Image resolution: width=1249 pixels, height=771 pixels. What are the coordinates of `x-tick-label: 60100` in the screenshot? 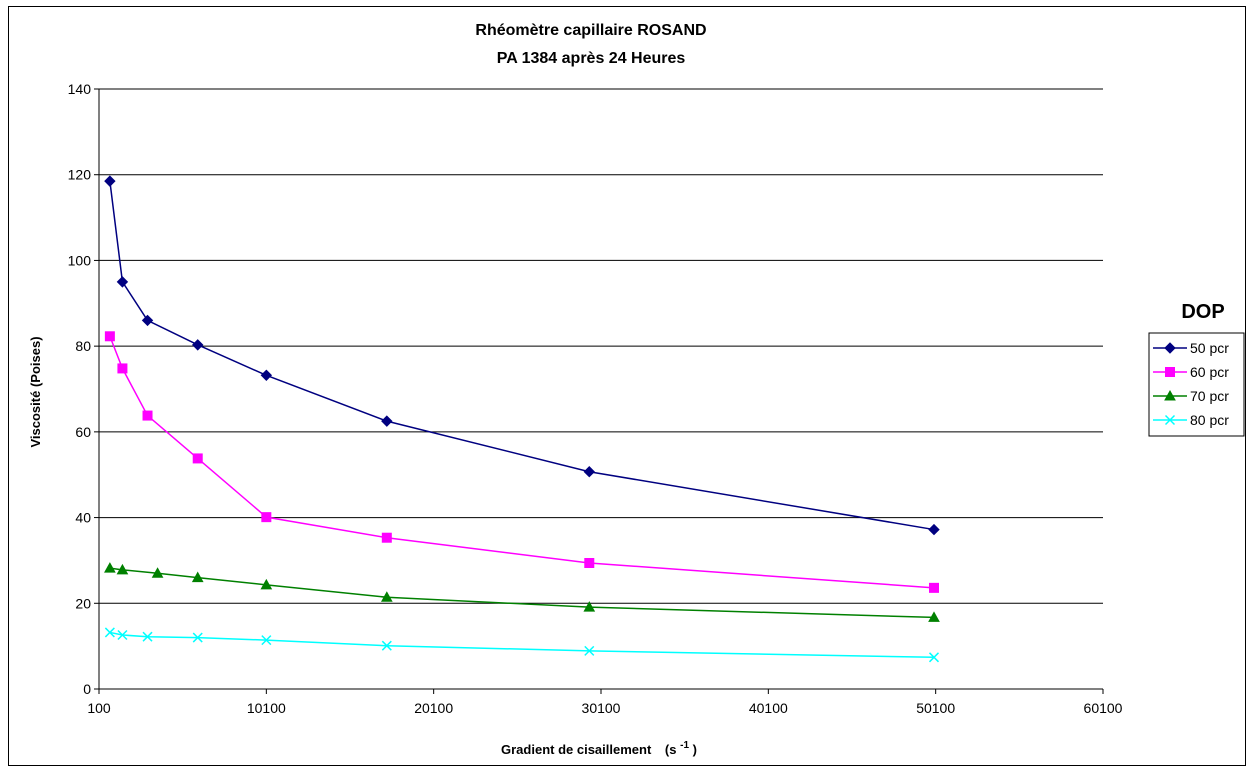 It's located at (1103, 708).